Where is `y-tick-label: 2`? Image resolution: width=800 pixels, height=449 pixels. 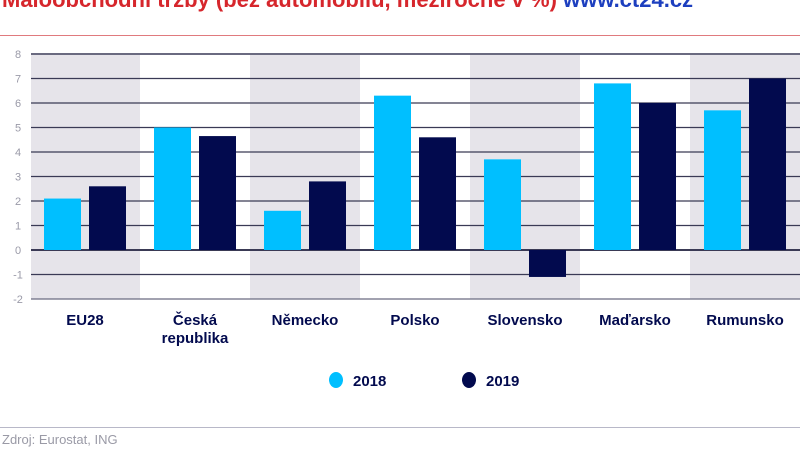 y-tick-label: 2 is located at coordinates (18, 202).